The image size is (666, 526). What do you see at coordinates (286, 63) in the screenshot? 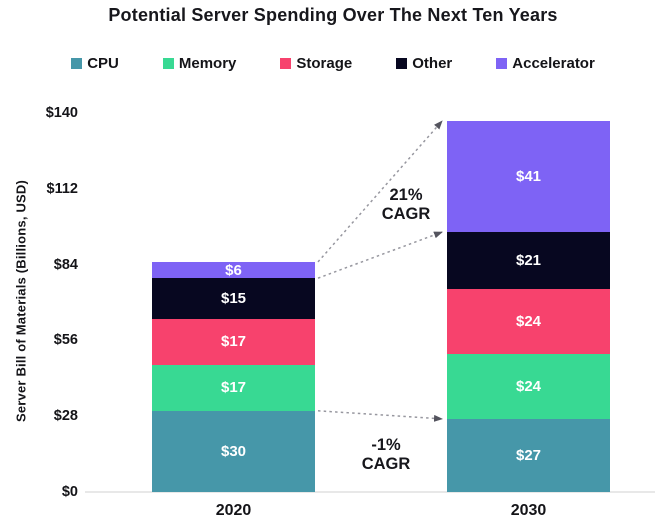
I see `legend-swatch-storage` at bounding box center [286, 63].